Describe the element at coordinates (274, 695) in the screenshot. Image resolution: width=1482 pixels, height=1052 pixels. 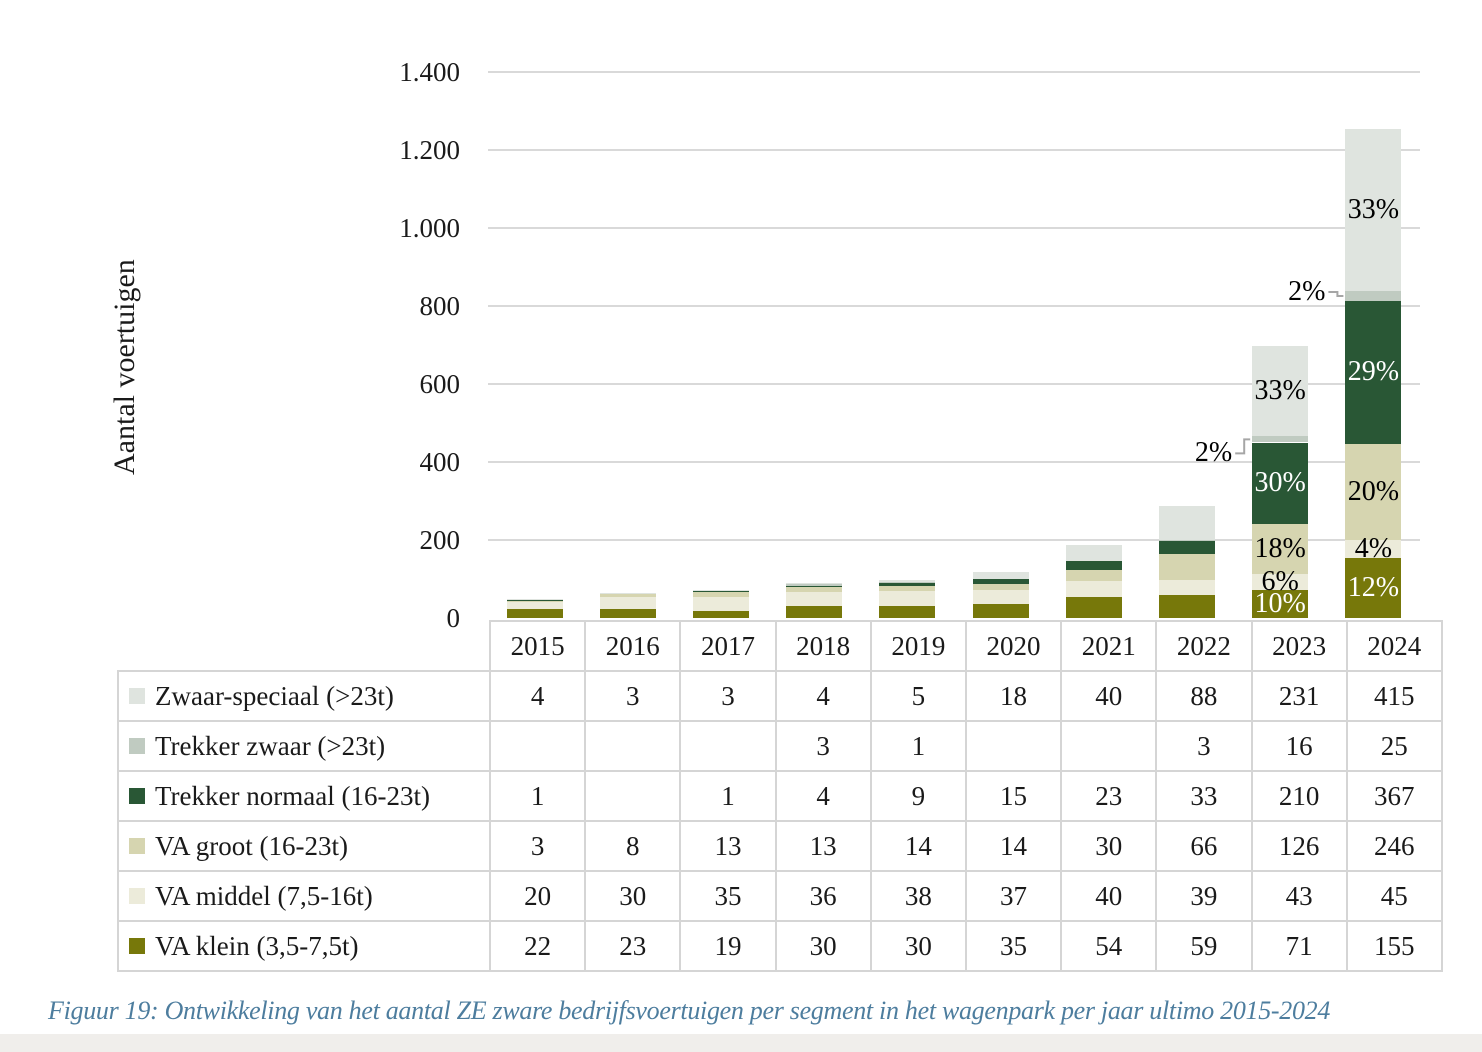
I see `legend-label: Zwaar-speciaal (>23t)` at that location.